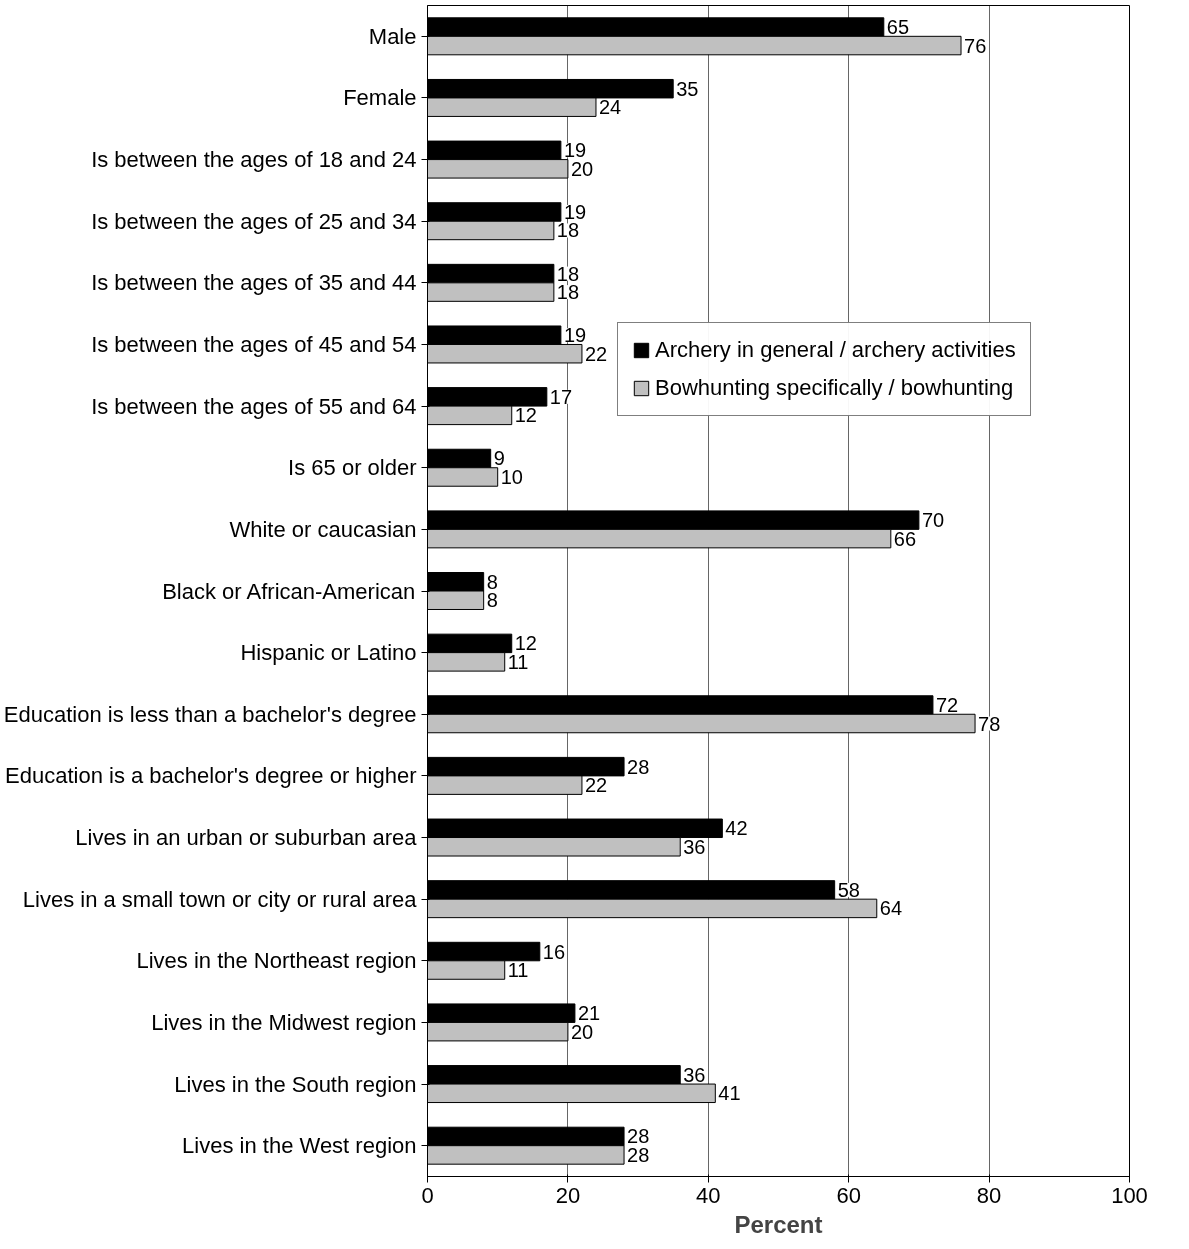 The height and width of the screenshot is (1249, 1189). What do you see at coordinates (427, 1195) in the screenshot?
I see `x-tick-label: 0` at bounding box center [427, 1195].